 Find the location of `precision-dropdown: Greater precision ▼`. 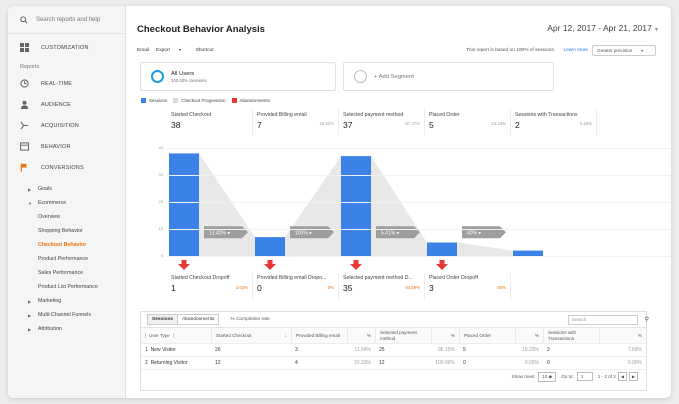

precision-dropdown: Greater precision ▼ is located at coordinates (624, 50).